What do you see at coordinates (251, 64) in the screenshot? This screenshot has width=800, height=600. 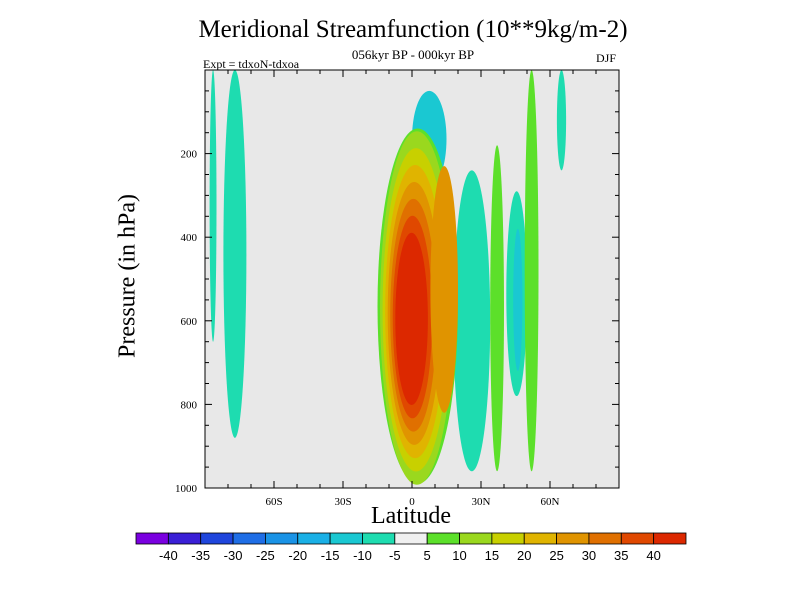 I see `experiment-label: Expt = tdxoN-tdxoa` at bounding box center [251, 64].